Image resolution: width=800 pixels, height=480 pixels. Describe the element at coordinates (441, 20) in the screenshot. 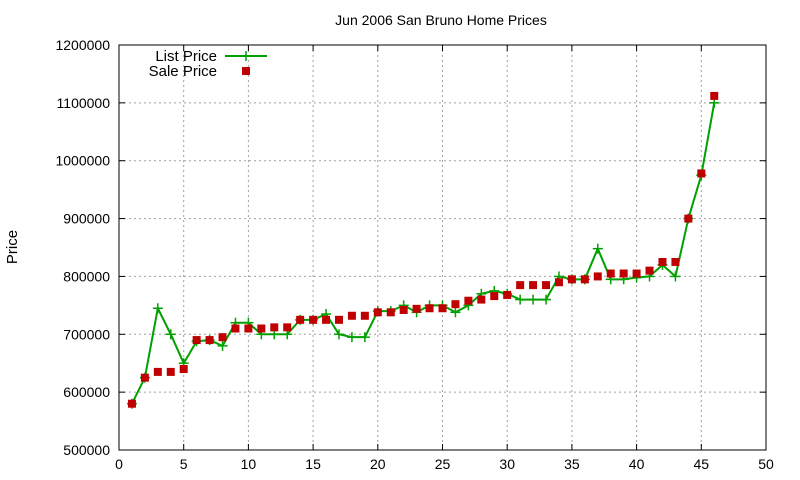

I see `chart-title: Jun 2006 San Bruno Home Prices` at that location.